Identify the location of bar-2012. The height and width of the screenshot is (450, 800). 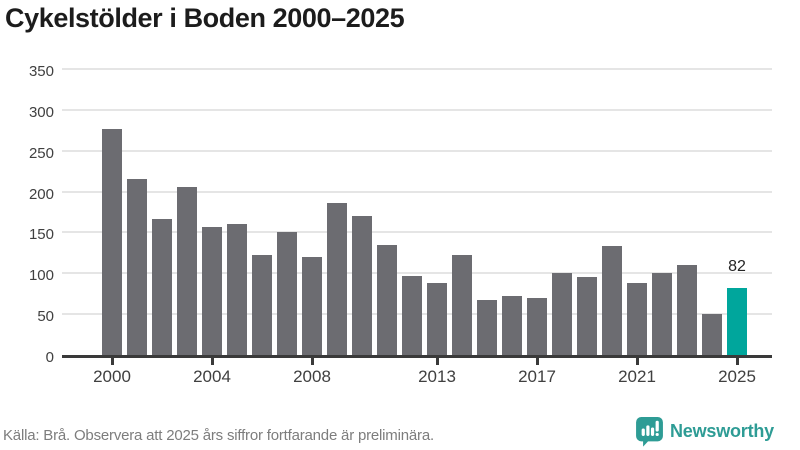
(412, 315).